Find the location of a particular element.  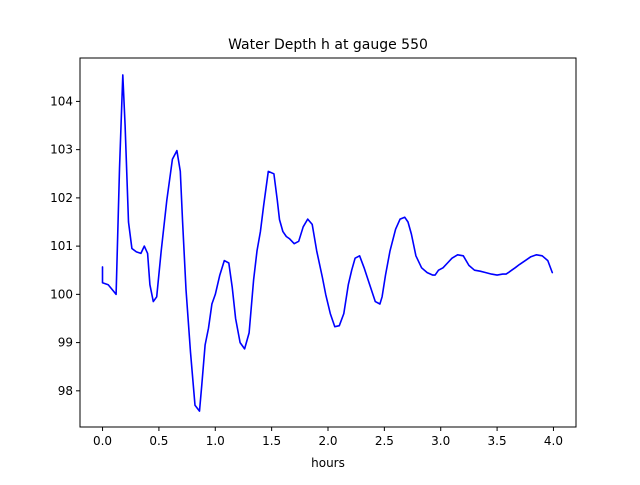

y-tick-label: 99 is located at coordinates (65, 343).